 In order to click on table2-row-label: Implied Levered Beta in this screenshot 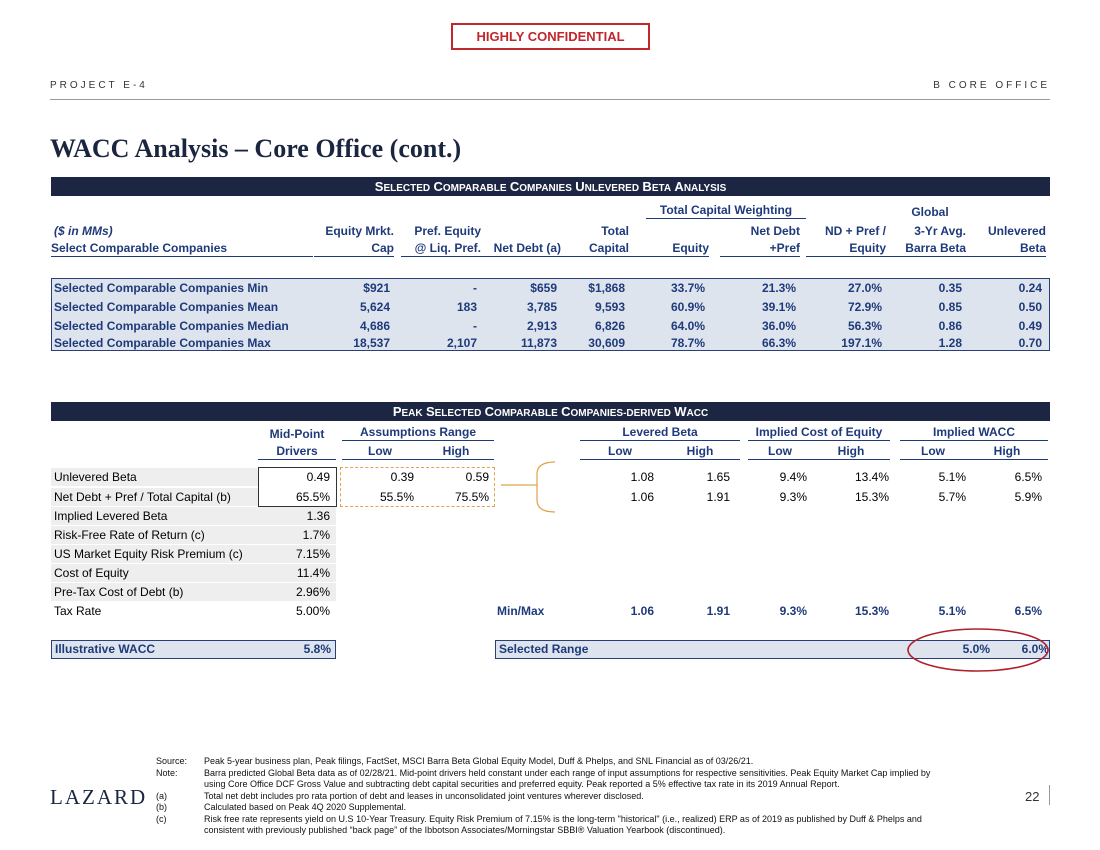, I will do `click(111, 516)`.